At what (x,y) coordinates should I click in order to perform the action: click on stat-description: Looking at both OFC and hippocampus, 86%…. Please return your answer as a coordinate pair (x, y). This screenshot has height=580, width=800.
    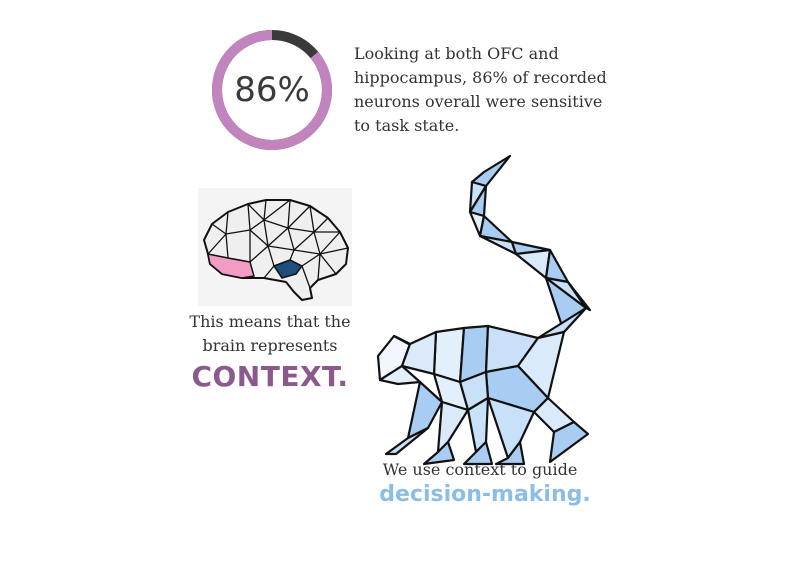
    Looking at the image, I should click on (480, 89).